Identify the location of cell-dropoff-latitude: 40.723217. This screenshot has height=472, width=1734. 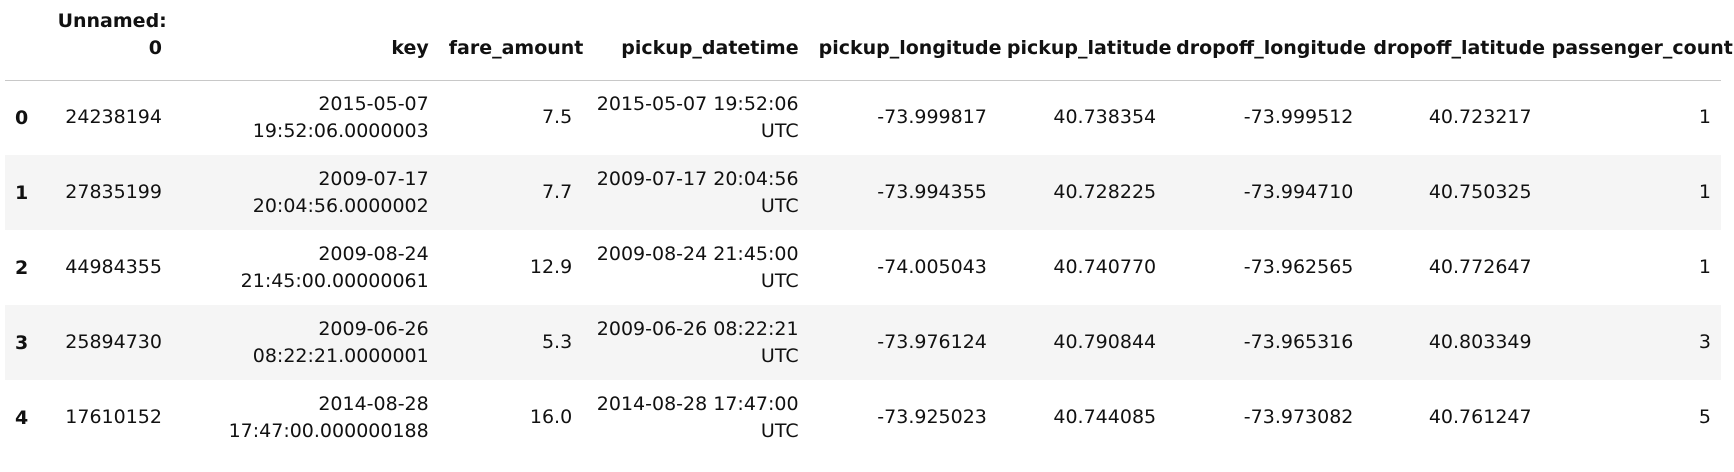
(1480, 117).